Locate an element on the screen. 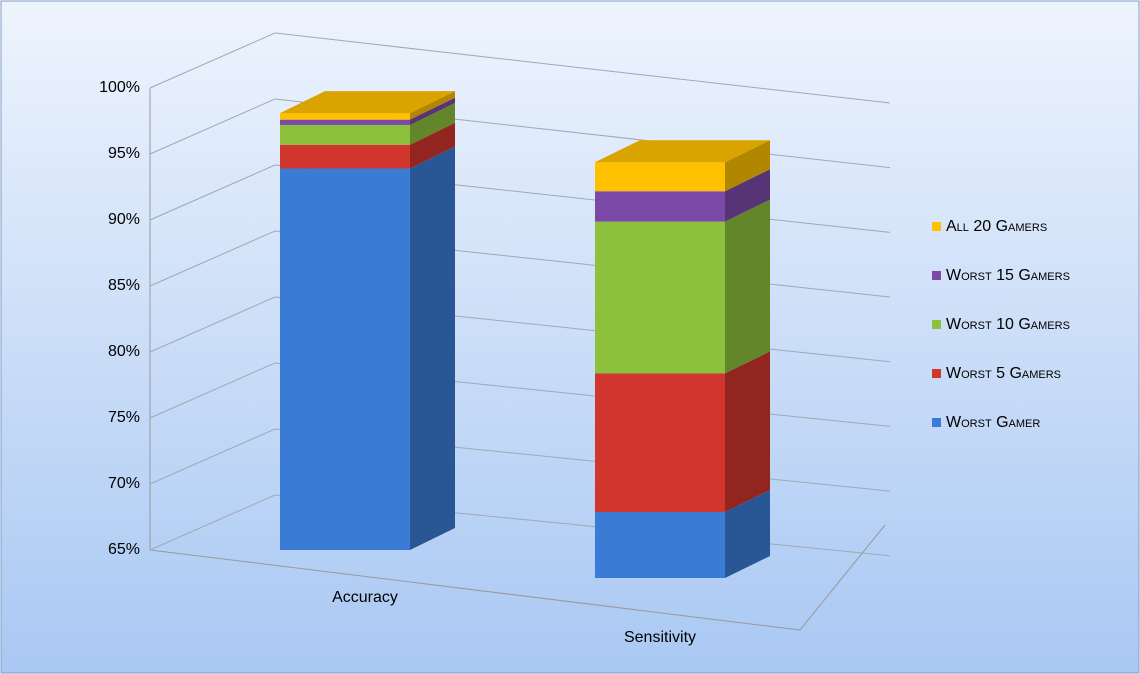  y-tick-label: 100% is located at coordinates (119, 87).